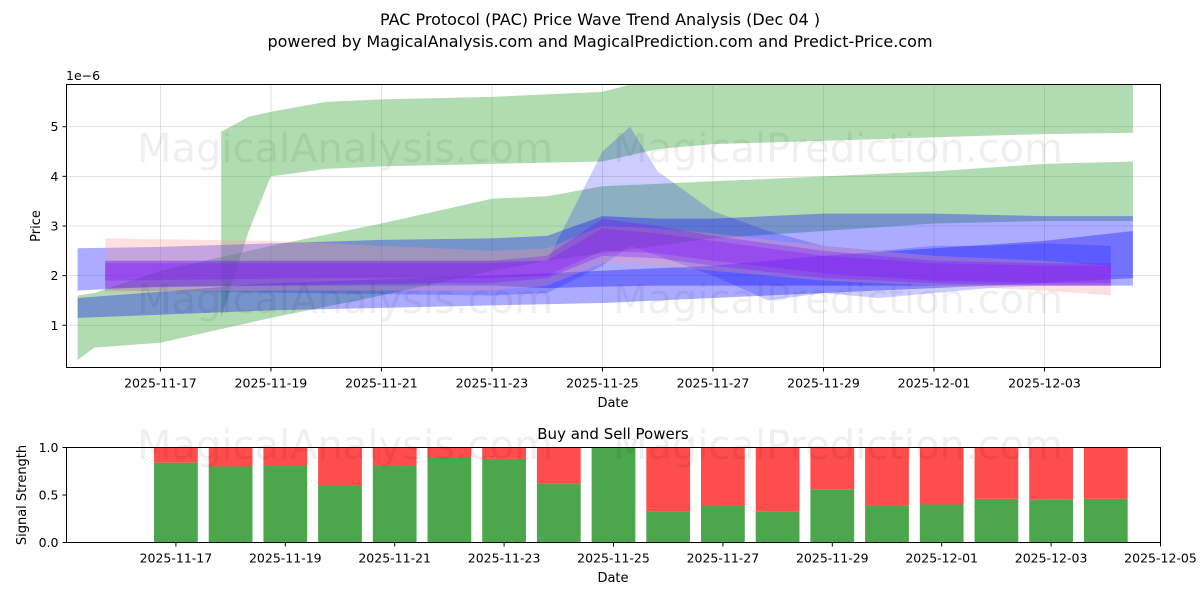 This screenshot has height=600, width=1200. I want to click on price-x-axis-label: Date, so click(612, 403).